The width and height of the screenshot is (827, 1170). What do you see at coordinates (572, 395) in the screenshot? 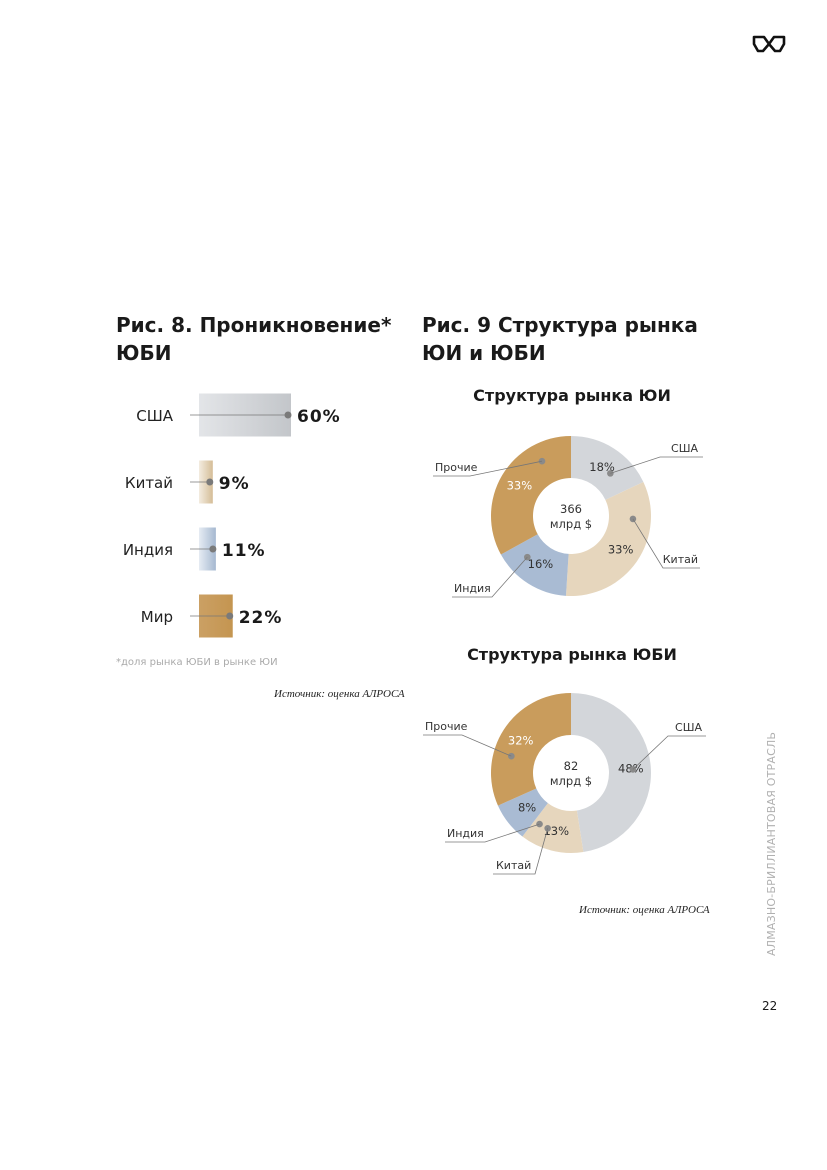
I see `donut-1-title: Структура рынка ЮИ` at bounding box center [572, 395].